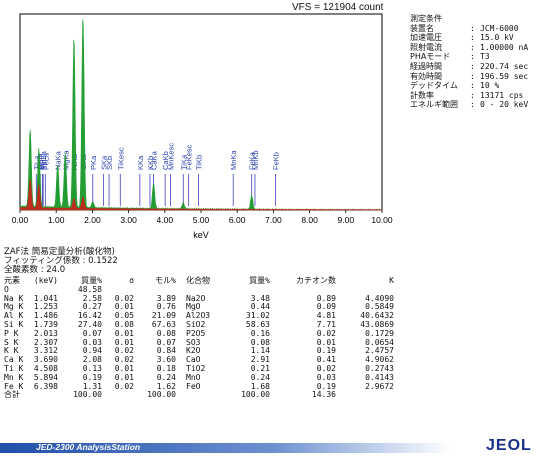  I want to click on oxygen-cell: O, so click(6, 289).